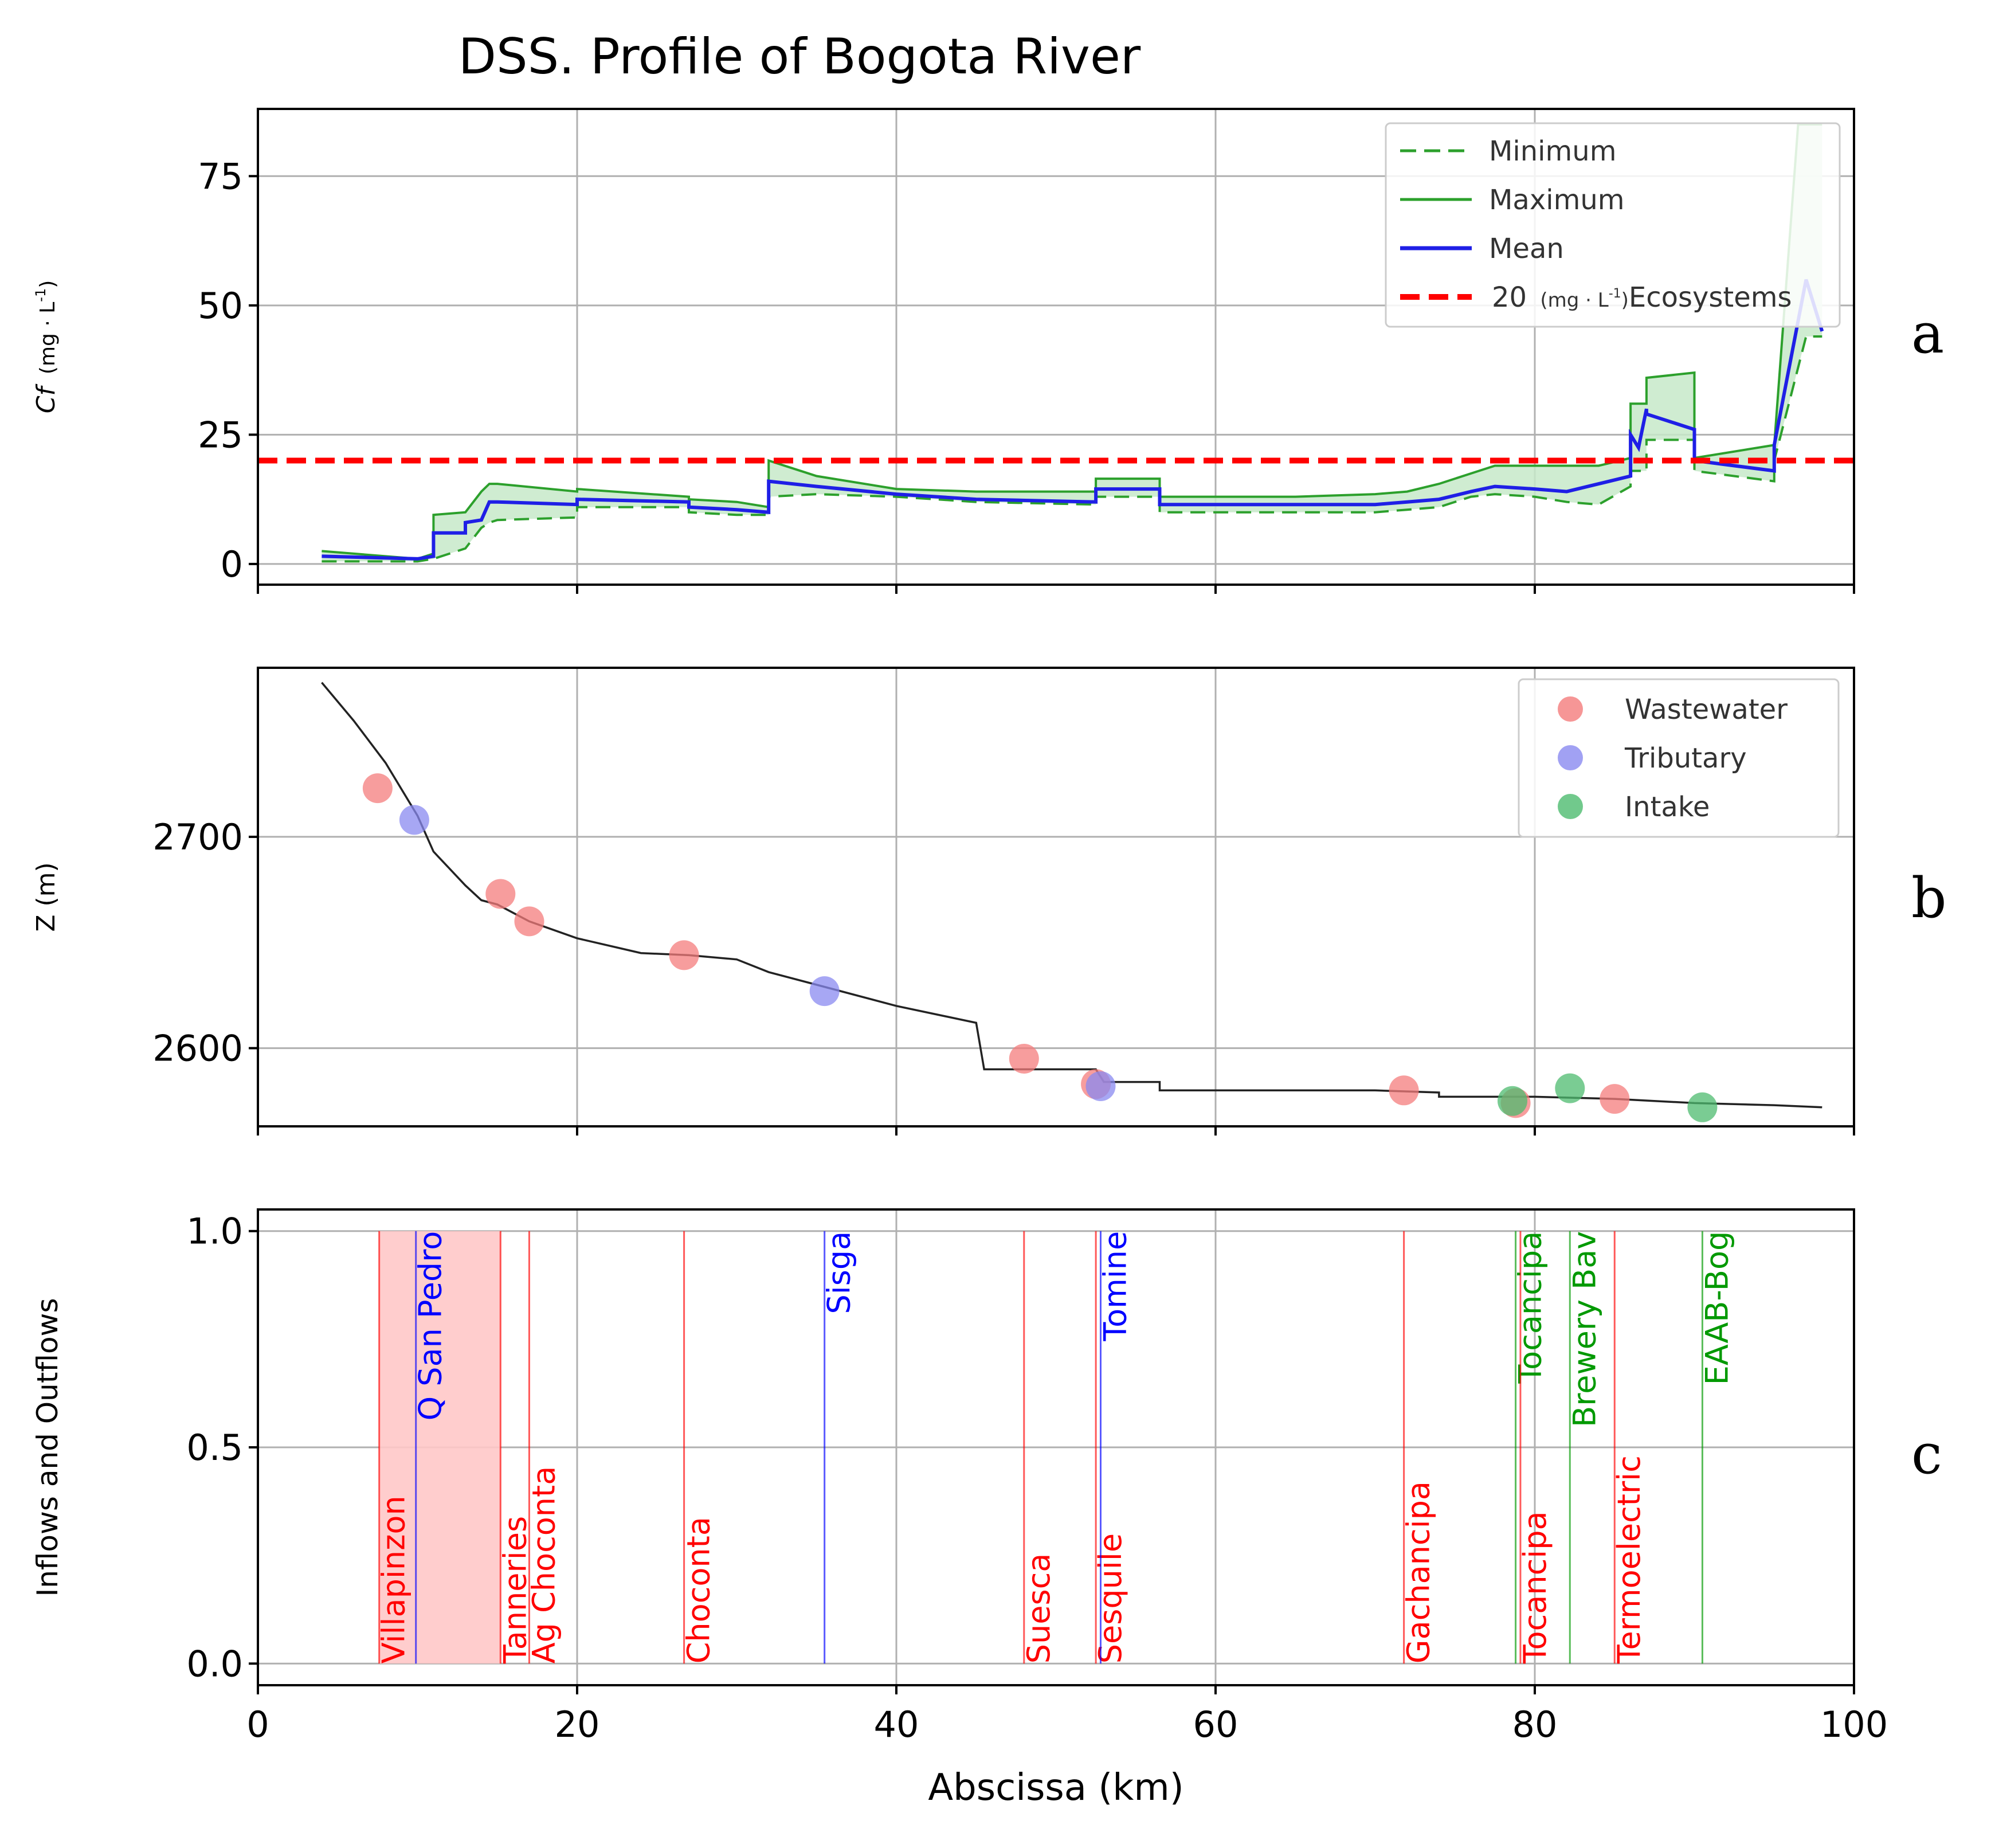  I want to click on panel-a-legend-box, so click(1613, 225).